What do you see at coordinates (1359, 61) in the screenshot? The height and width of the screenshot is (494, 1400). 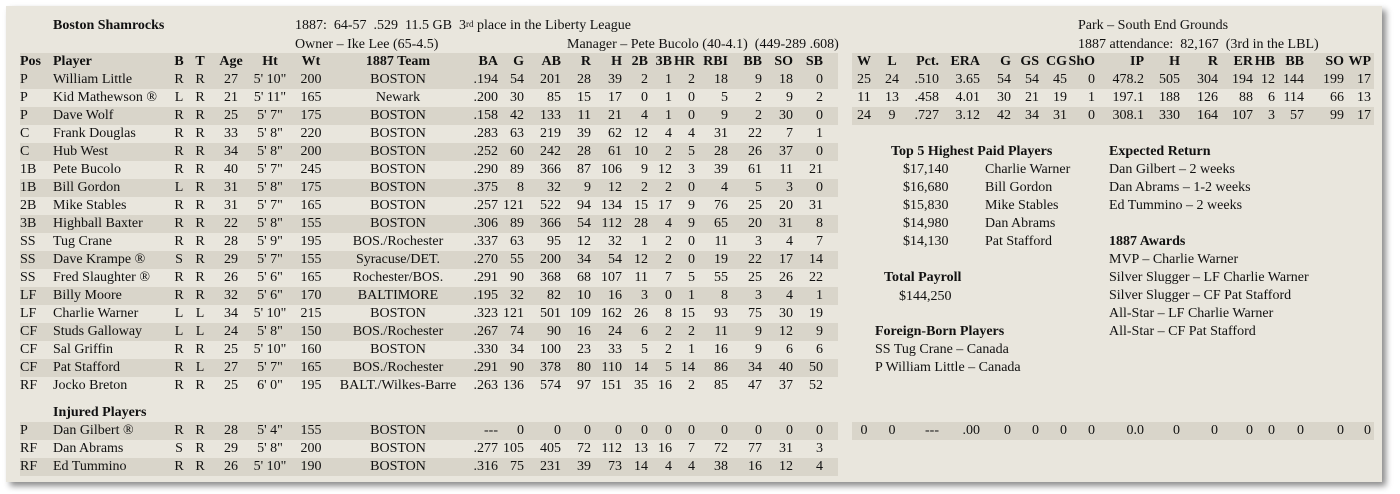 I see `column-header: WP` at bounding box center [1359, 61].